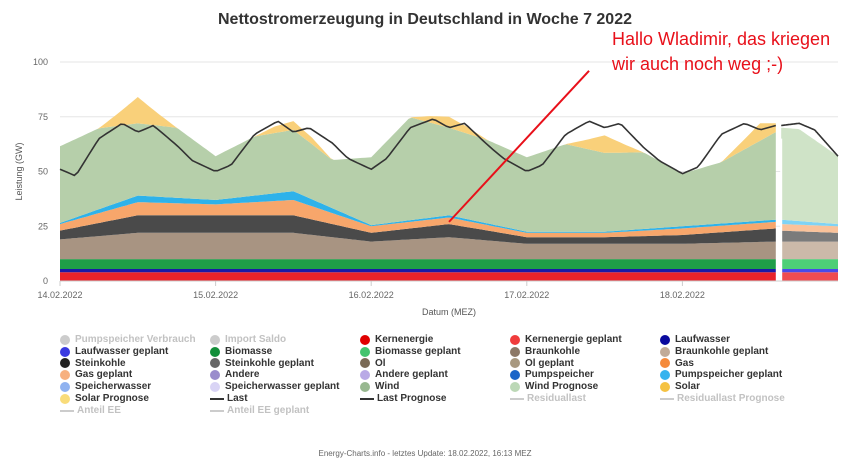 The image size is (850, 469). What do you see at coordinates (113, 387) in the screenshot?
I see `legend-label: Speicherwasser` at bounding box center [113, 387].